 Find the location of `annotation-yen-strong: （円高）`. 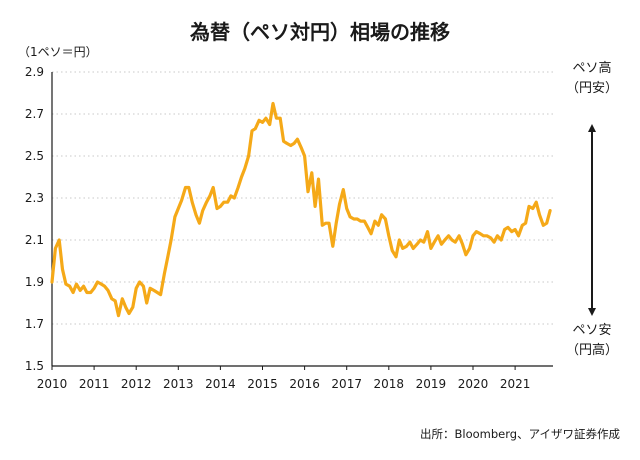

annotation-yen-strong: （円高） is located at coordinates (592, 350).